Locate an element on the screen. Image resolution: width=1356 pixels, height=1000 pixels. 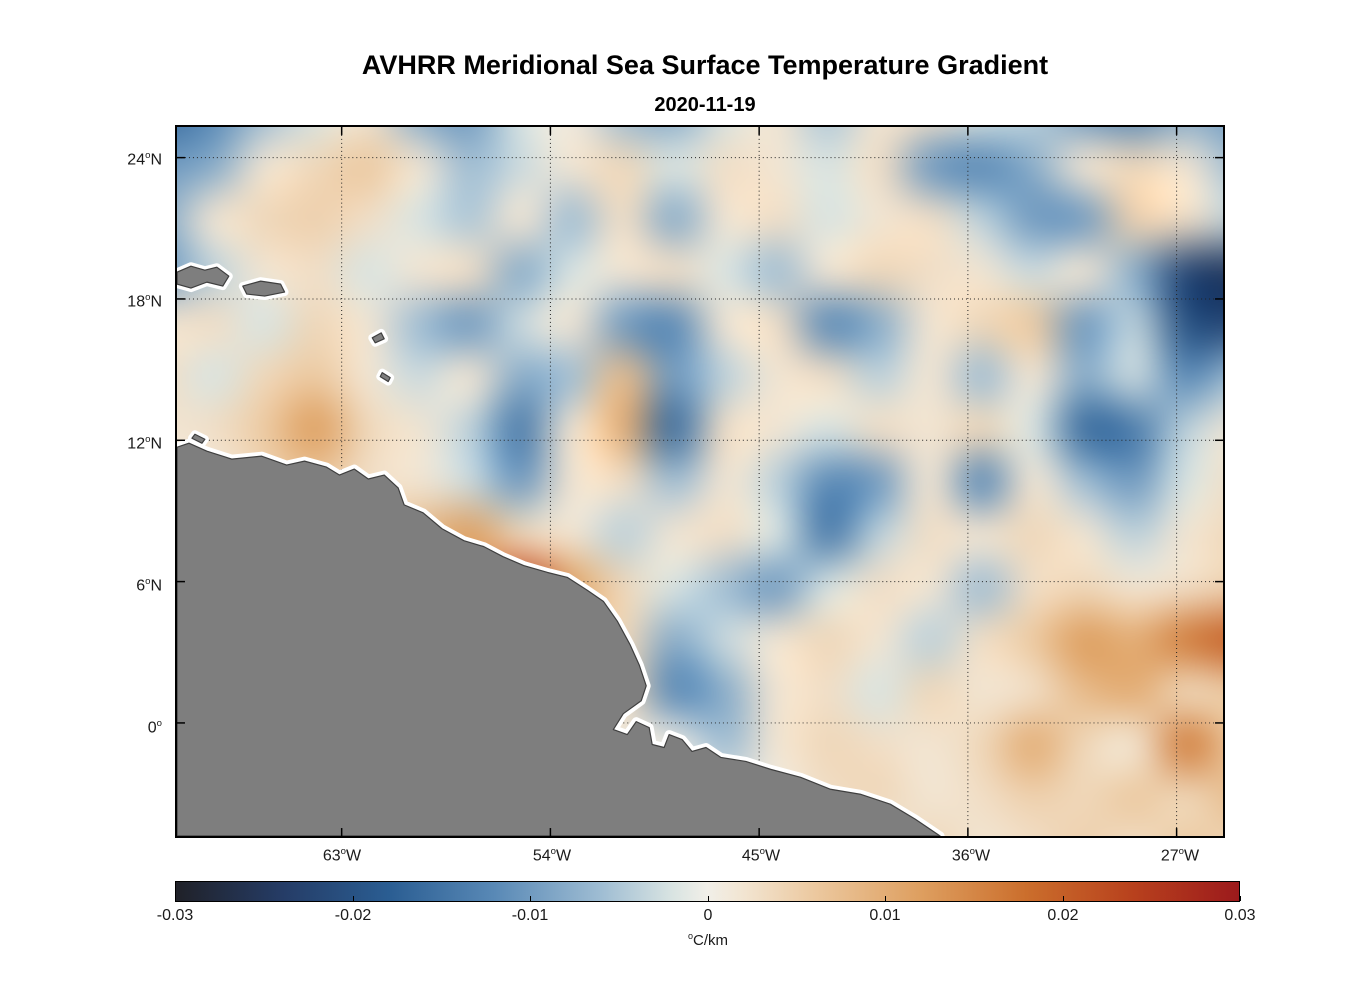
y-tick-label: 24oN is located at coordinates (131, 158).